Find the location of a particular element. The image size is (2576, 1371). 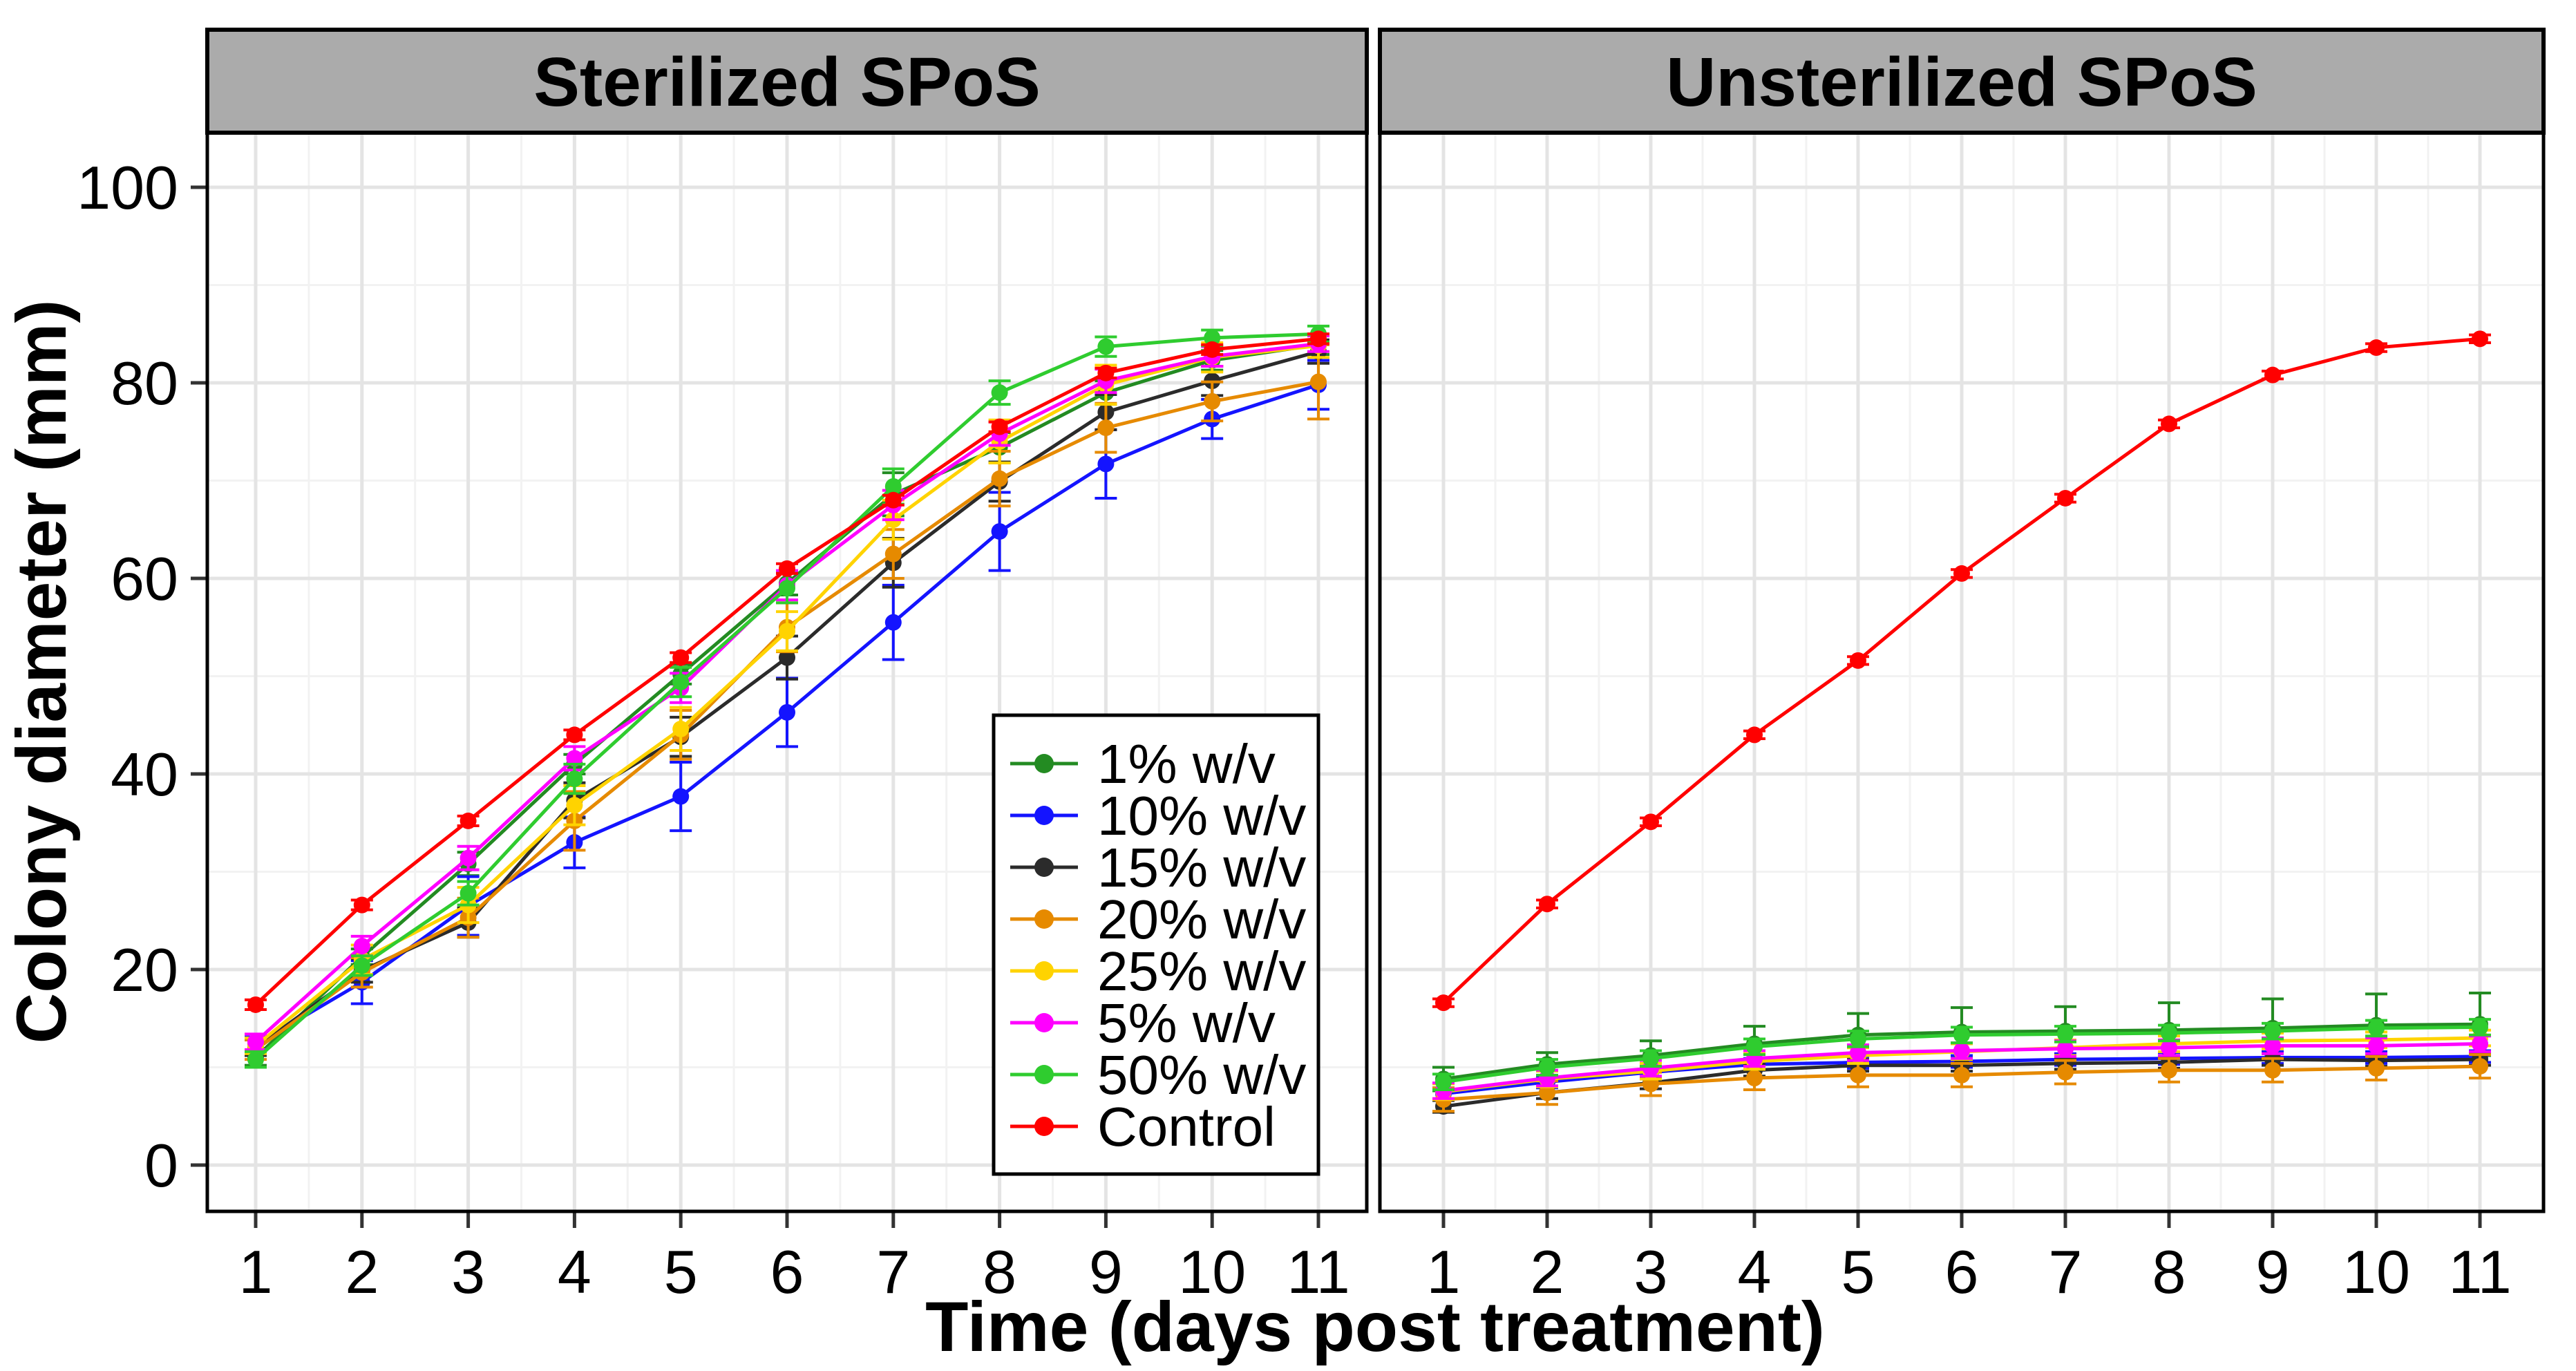

y-tick-label: 0 is located at coordinates (161, 1165).